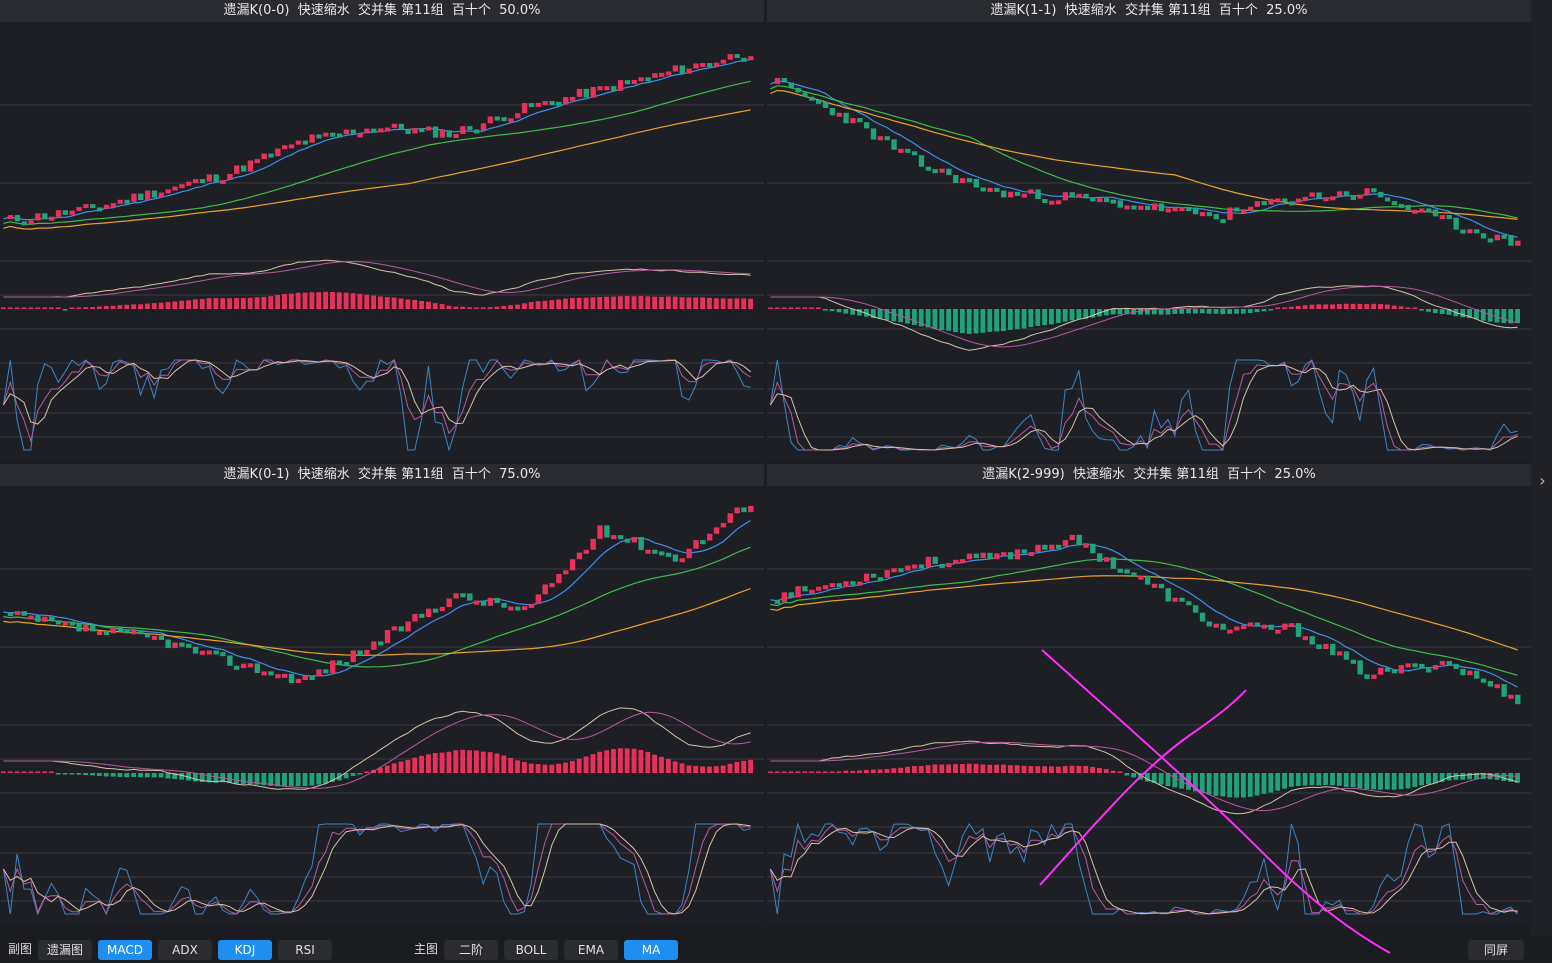  Describe the element at coordinates (1496, 950) in the screenshot. I see `sync-screen-button: 同屏` at that location.